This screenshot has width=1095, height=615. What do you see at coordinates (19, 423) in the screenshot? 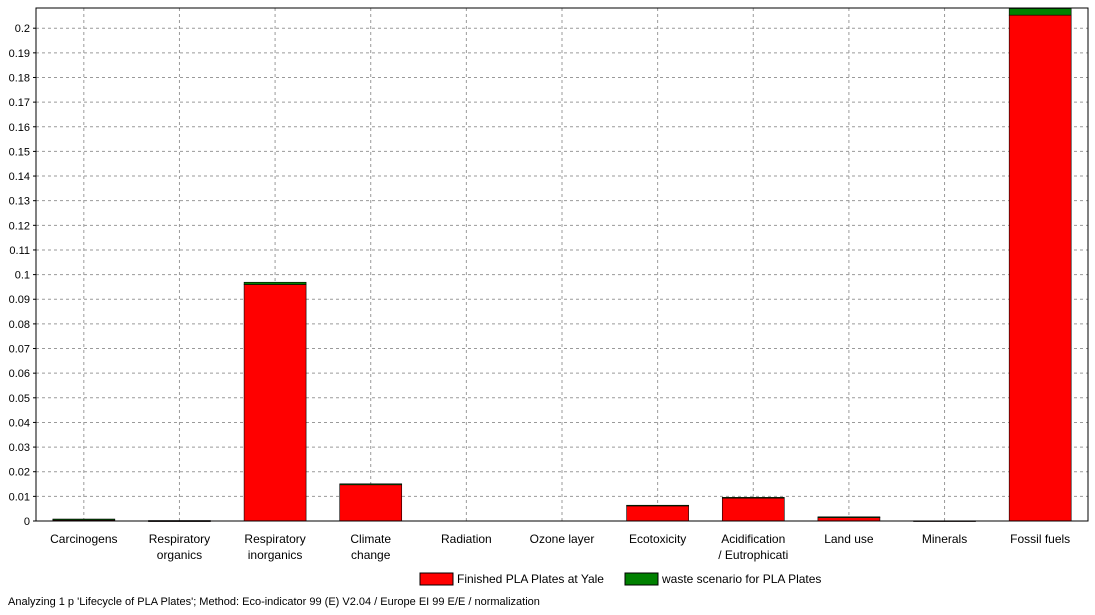
I see `y-tick-label: 0.04` at bounding box center [19, 423].